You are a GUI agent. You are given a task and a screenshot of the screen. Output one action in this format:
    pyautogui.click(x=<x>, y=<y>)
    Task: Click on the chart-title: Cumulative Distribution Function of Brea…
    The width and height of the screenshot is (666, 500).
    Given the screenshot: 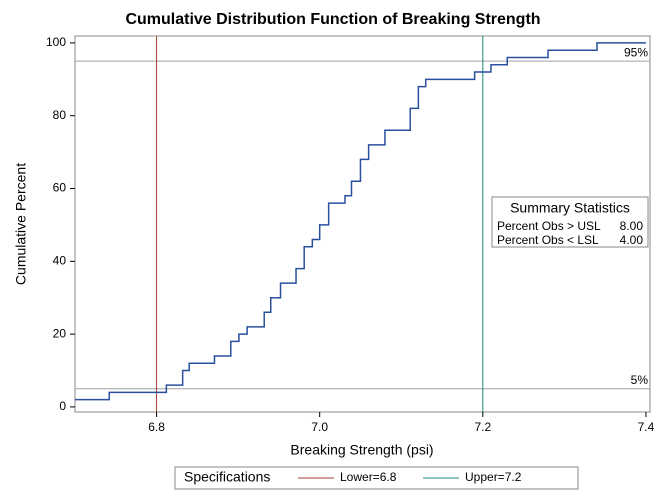 What is the action you would take?
    pyautogui.click(x=332, y=19)
    